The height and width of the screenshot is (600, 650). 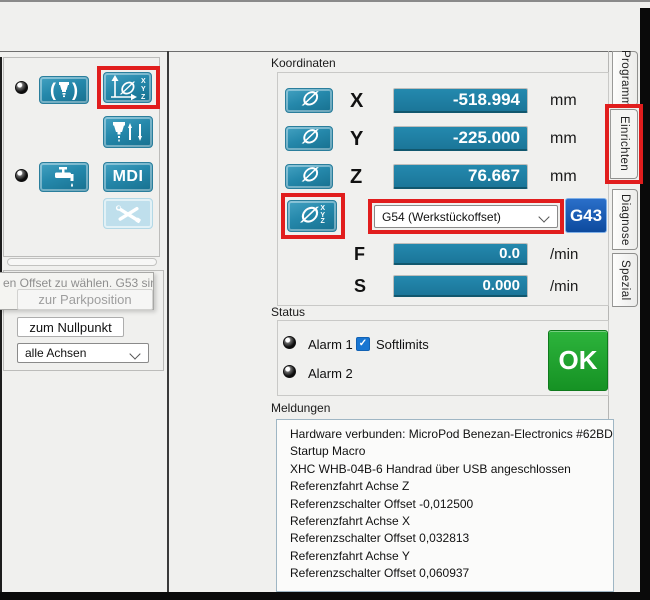 What do you see at coordinates (78, 283) in the screenshot?
I see `offset-tooltip-text: en Offset zu wählen. G53 sind` at bounding box center [78, 283].